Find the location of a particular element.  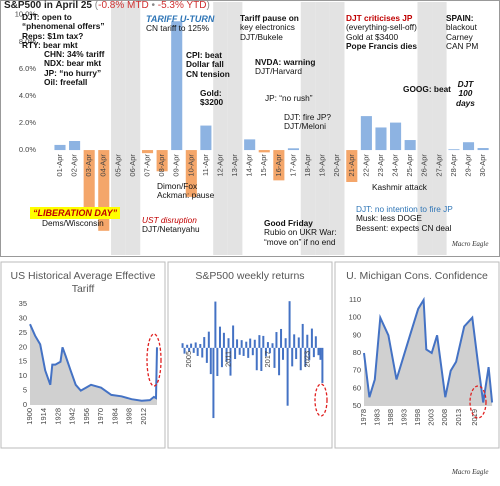

x-tick-label: 1942 is located at coordinates (72, 416).